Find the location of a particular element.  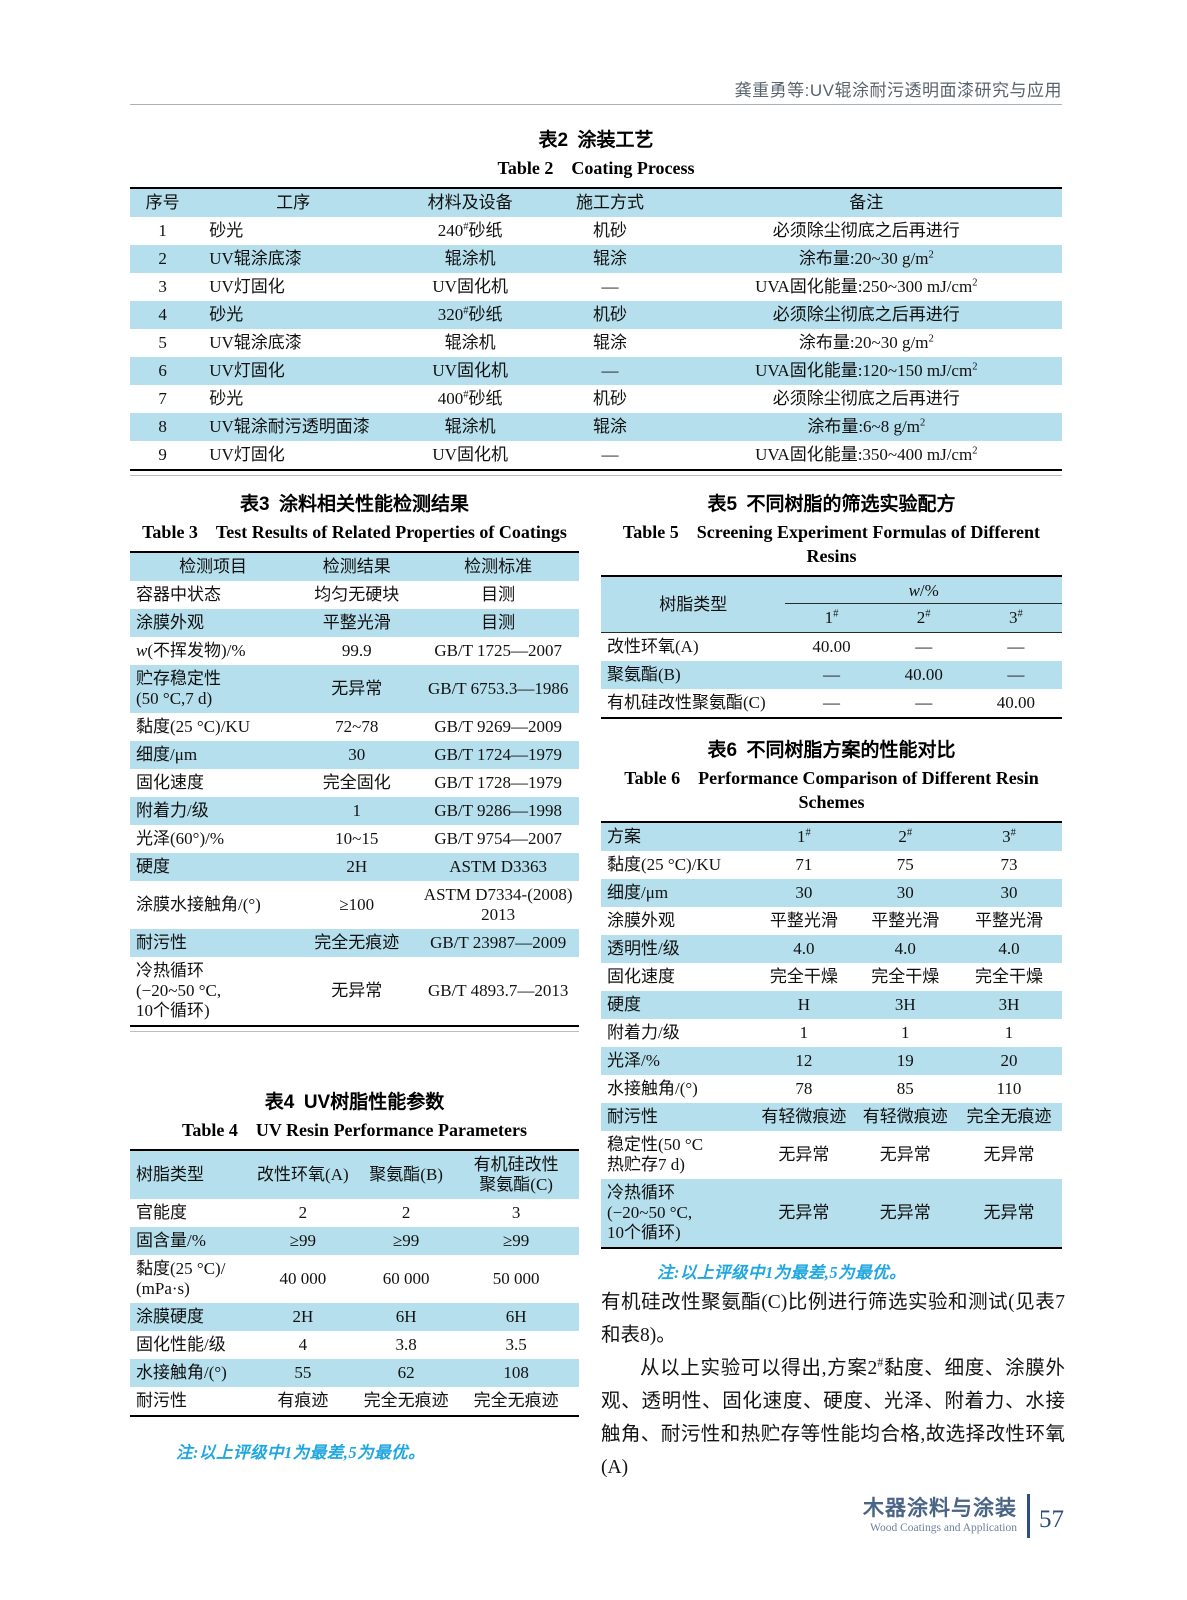

table-cell: 2 is located at coordinates (303, 1212).